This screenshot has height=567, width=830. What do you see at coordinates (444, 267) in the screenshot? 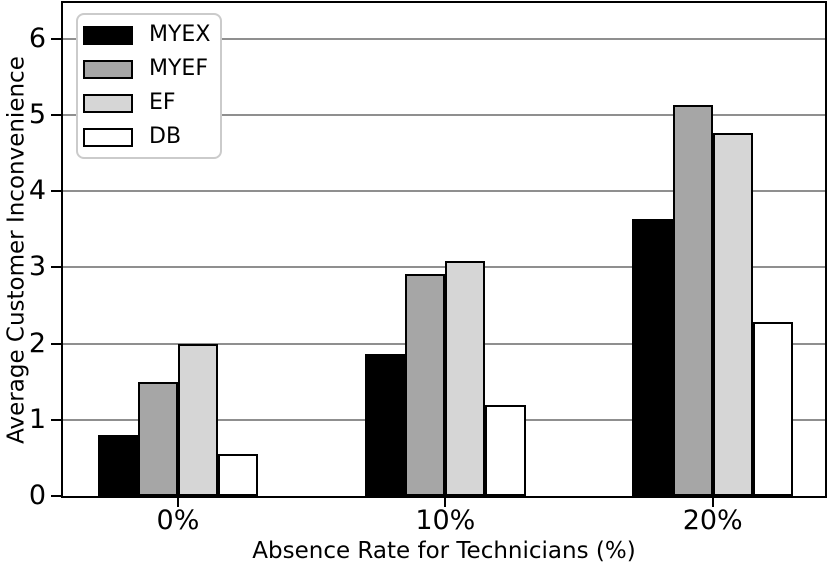
I see `gridline-y3` at bounding box center [444, 267].